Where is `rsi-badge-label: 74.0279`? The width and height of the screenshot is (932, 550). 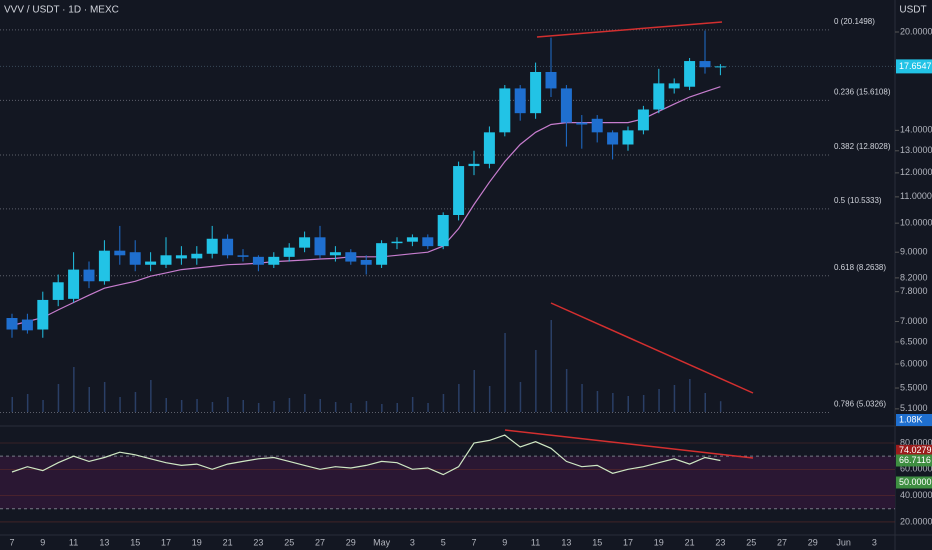 rsi-badge-label: 74.0279 is located at coordinates (915, 450).